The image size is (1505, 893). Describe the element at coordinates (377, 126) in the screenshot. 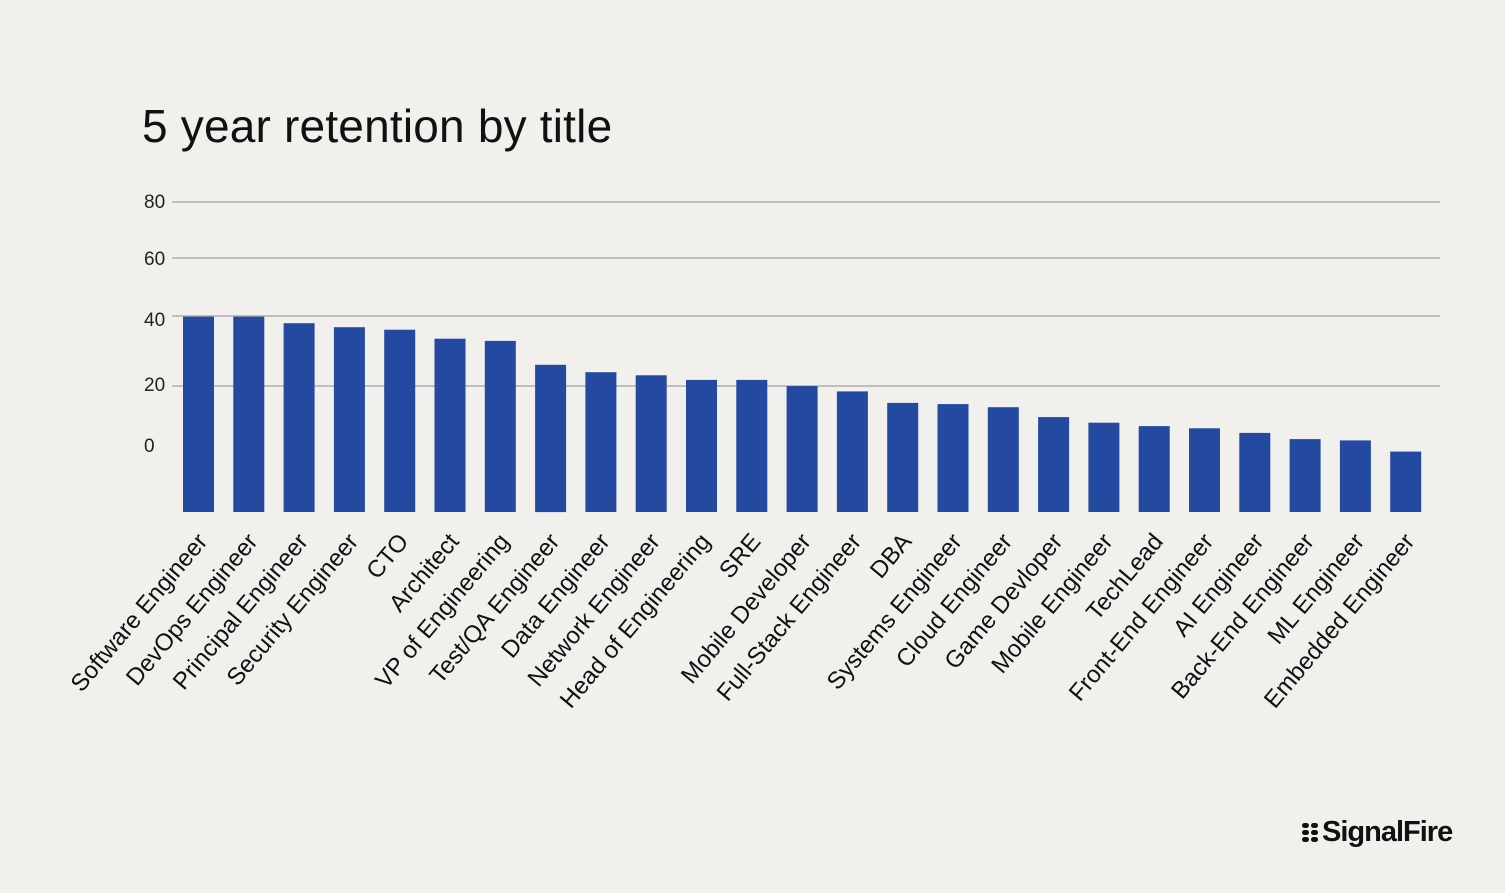

I see `chart-title: 5 year retention by title` at that location.